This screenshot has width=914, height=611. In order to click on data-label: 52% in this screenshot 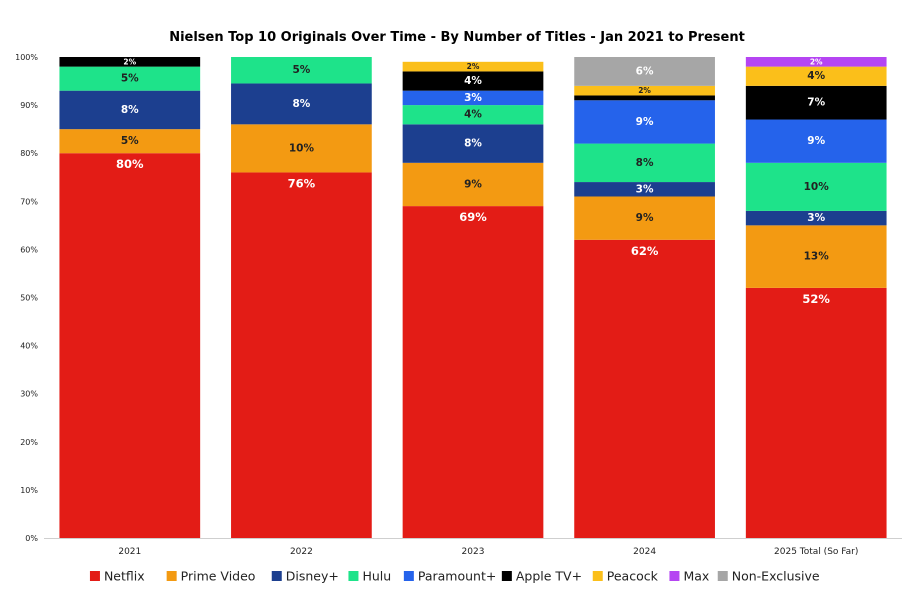, I will do `click(816, 299)`.